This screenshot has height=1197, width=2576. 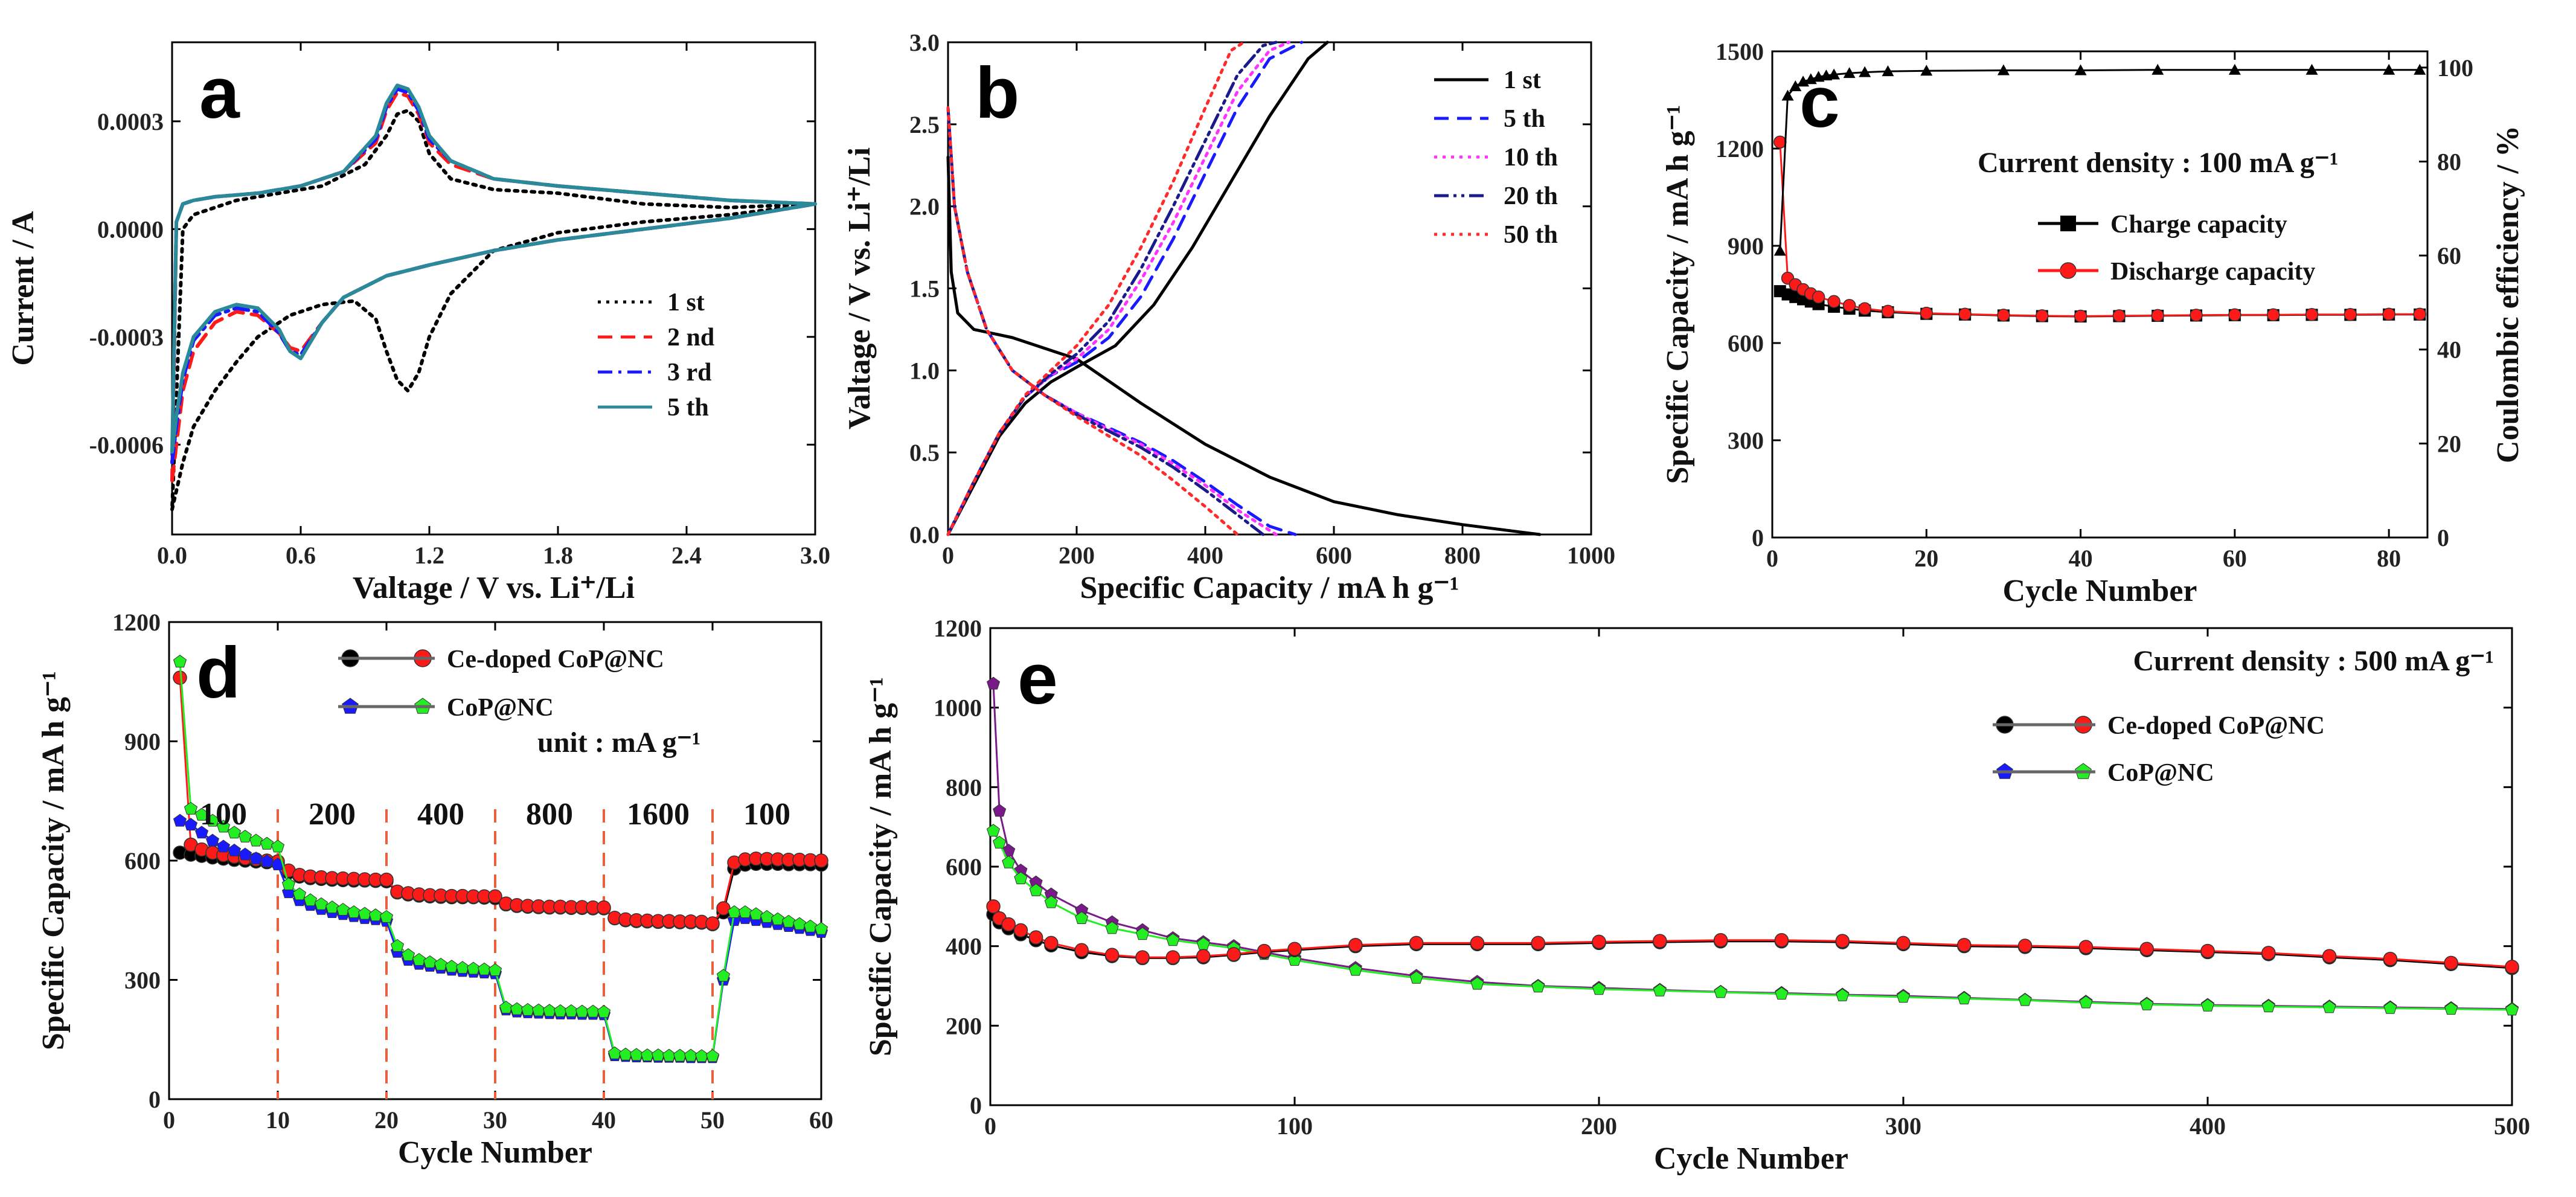 I want to click on x-tick-label: 80, so click(x=2389, y=558).